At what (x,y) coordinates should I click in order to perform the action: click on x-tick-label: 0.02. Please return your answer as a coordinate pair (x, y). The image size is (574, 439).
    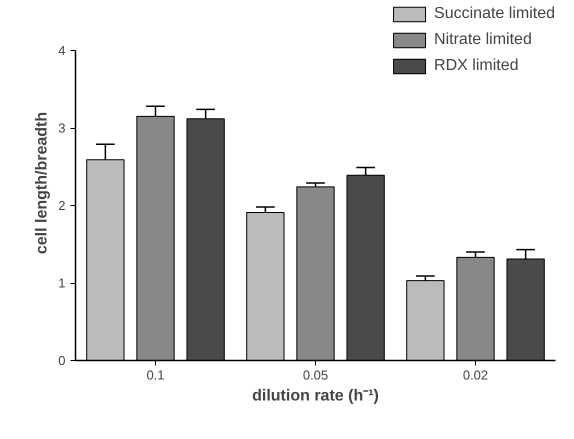
    Looking at the image, I should click on (475, 375).